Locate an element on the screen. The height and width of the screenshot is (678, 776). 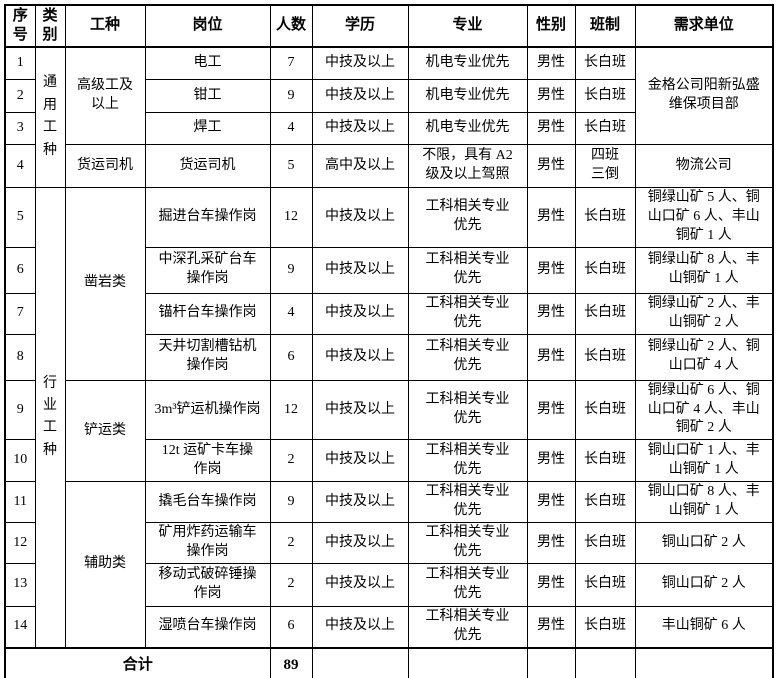
table-row: 14 湿喷台车操作岗 6 中技及以上 工科相关专业 优先 男性 长白班 丰山铜矿 6 人 is located at coordinates (389, 627).